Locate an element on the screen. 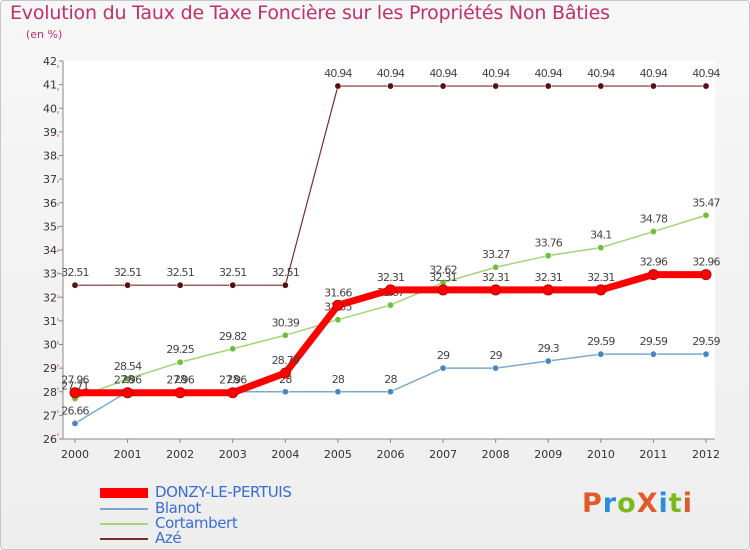 The height and width of the screenshot is (550, 750). y-tick-label: 41 is located at coordinates (50, 85).